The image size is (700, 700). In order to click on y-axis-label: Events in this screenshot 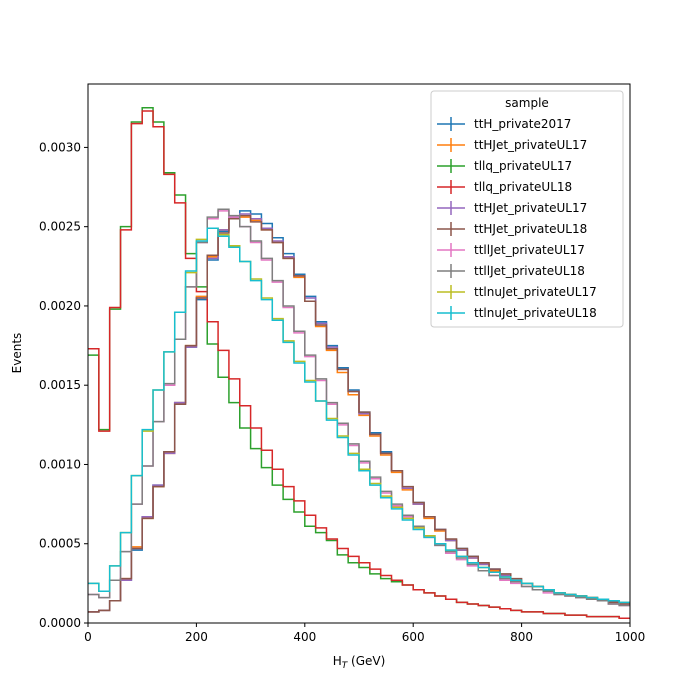, I will do `click(17, 353)`.